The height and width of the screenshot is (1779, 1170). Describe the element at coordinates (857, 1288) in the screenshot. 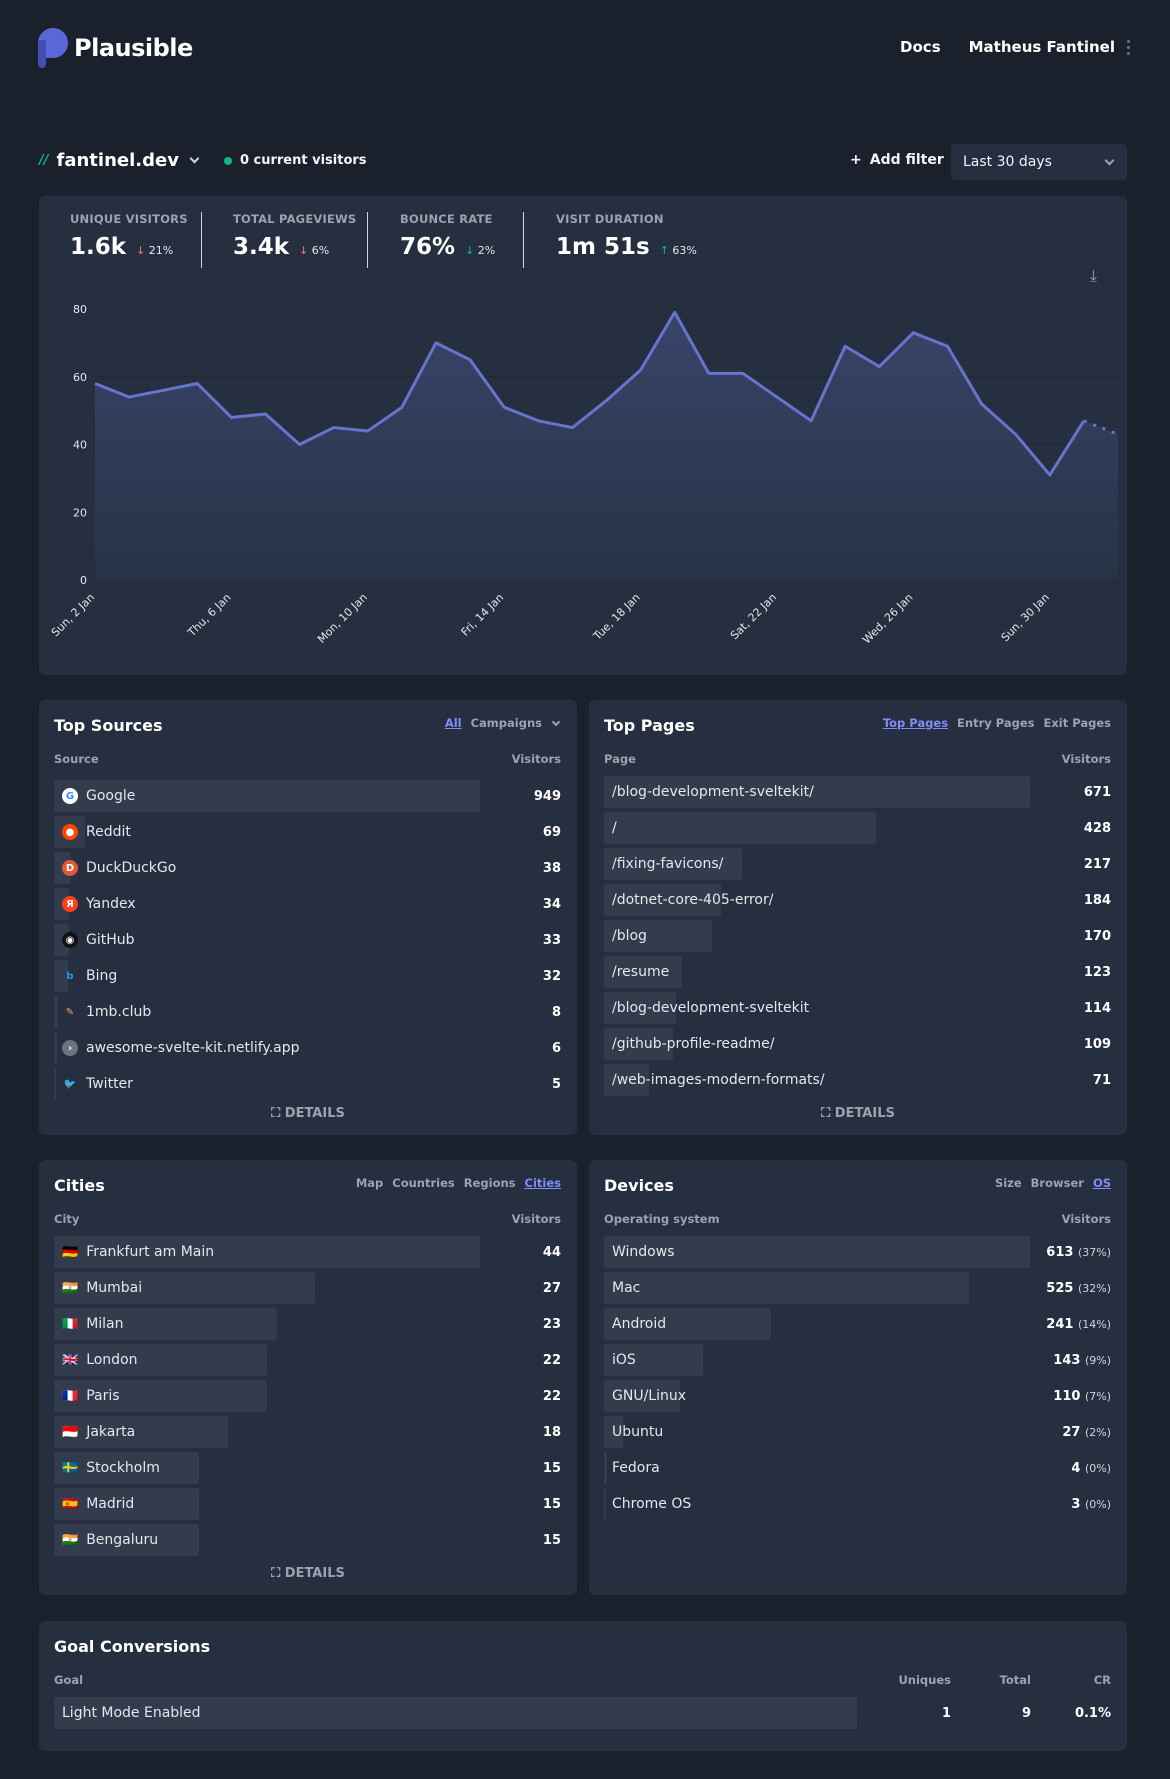

I see `list-item: Mac 525 (32%)` at that location.